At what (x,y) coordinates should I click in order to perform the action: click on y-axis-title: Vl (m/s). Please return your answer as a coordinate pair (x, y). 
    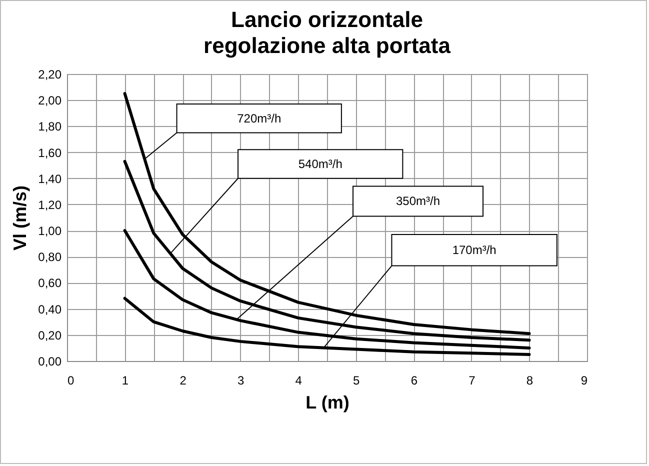
    Looking at the image, I should click on (20, 218).